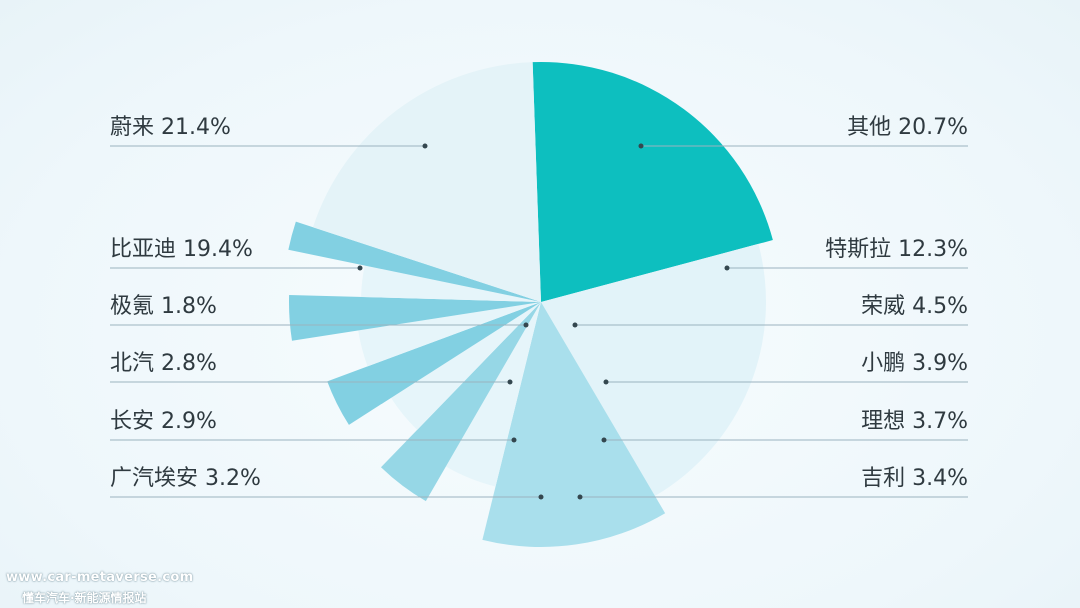  What do you see at coordinates (914, 421) in the screenshot?
I see `slice-label-6: 理想 3.7%` at bounding box center [914, 421].